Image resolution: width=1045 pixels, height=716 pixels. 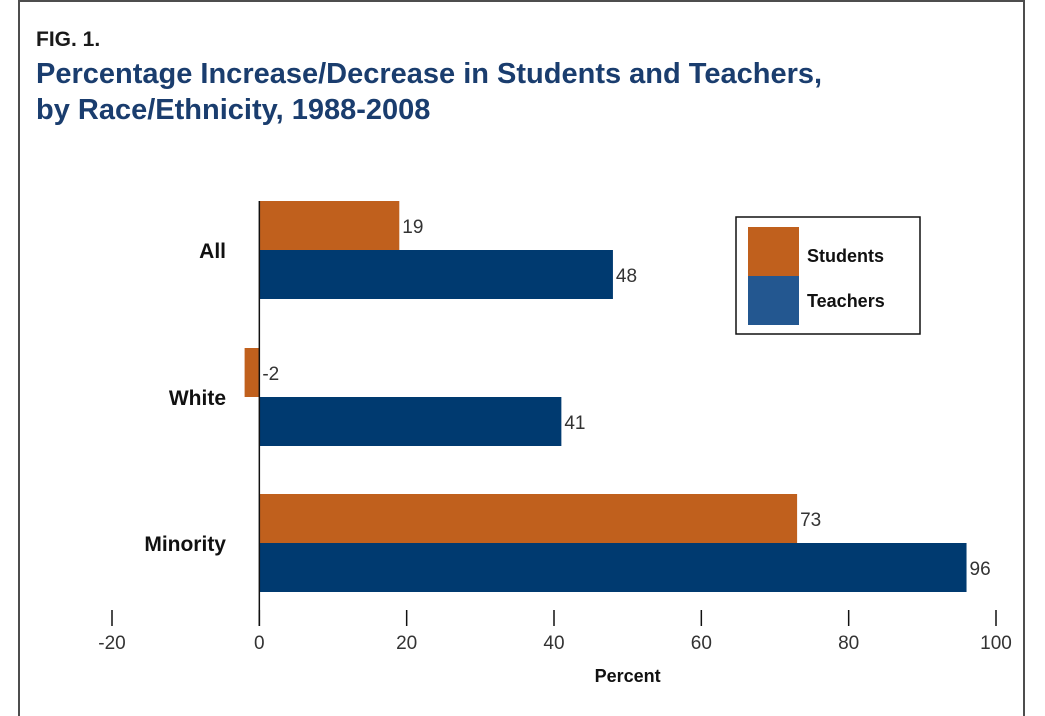 What do you see at coordinates (810, 520) in the screenshot?
I see `value-label-students-minority: 73` at bounding box center [810, 520].